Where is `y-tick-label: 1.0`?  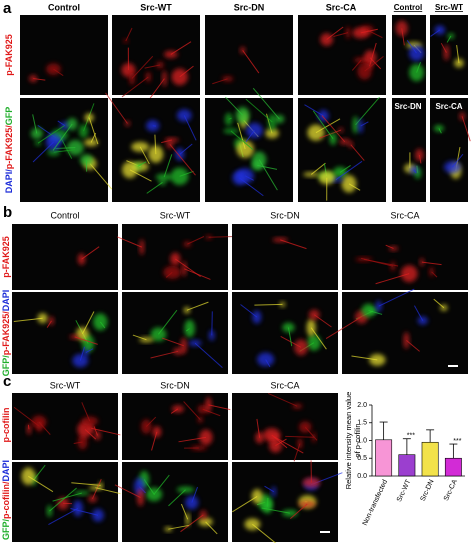
y-tick-label: 1.0 is located at coordinates (362, 440).